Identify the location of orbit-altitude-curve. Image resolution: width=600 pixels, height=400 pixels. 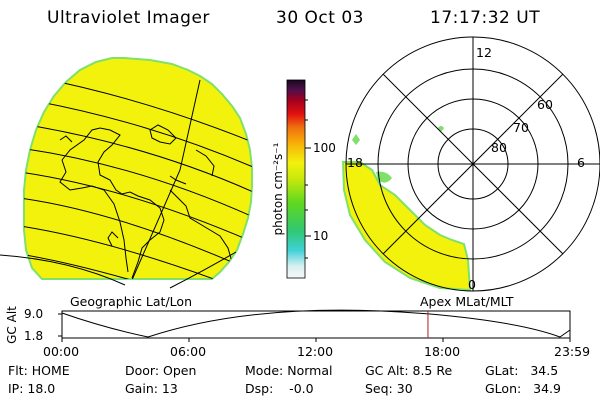
(316, 323).